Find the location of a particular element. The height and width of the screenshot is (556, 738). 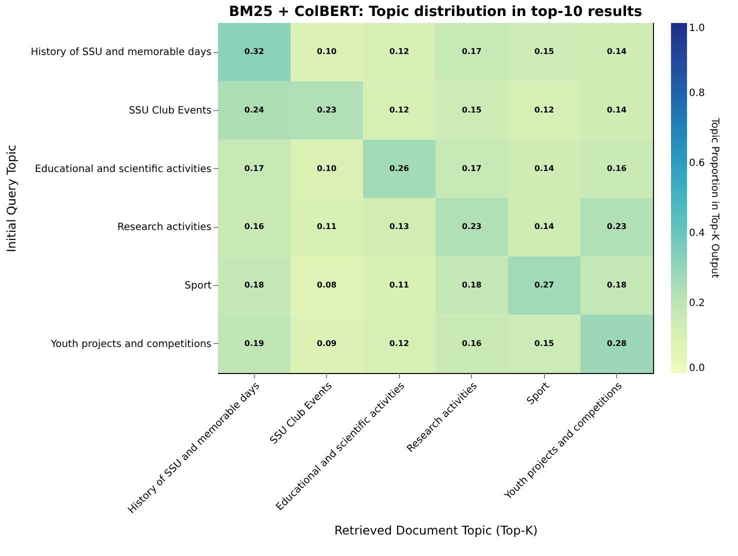

data-label: 0.24 is located at coordinates (254, 110).